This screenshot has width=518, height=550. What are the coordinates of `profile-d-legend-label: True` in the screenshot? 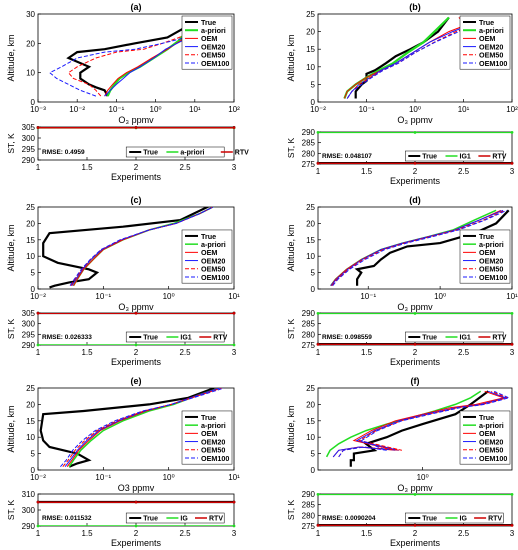 It's located at (486, 236).